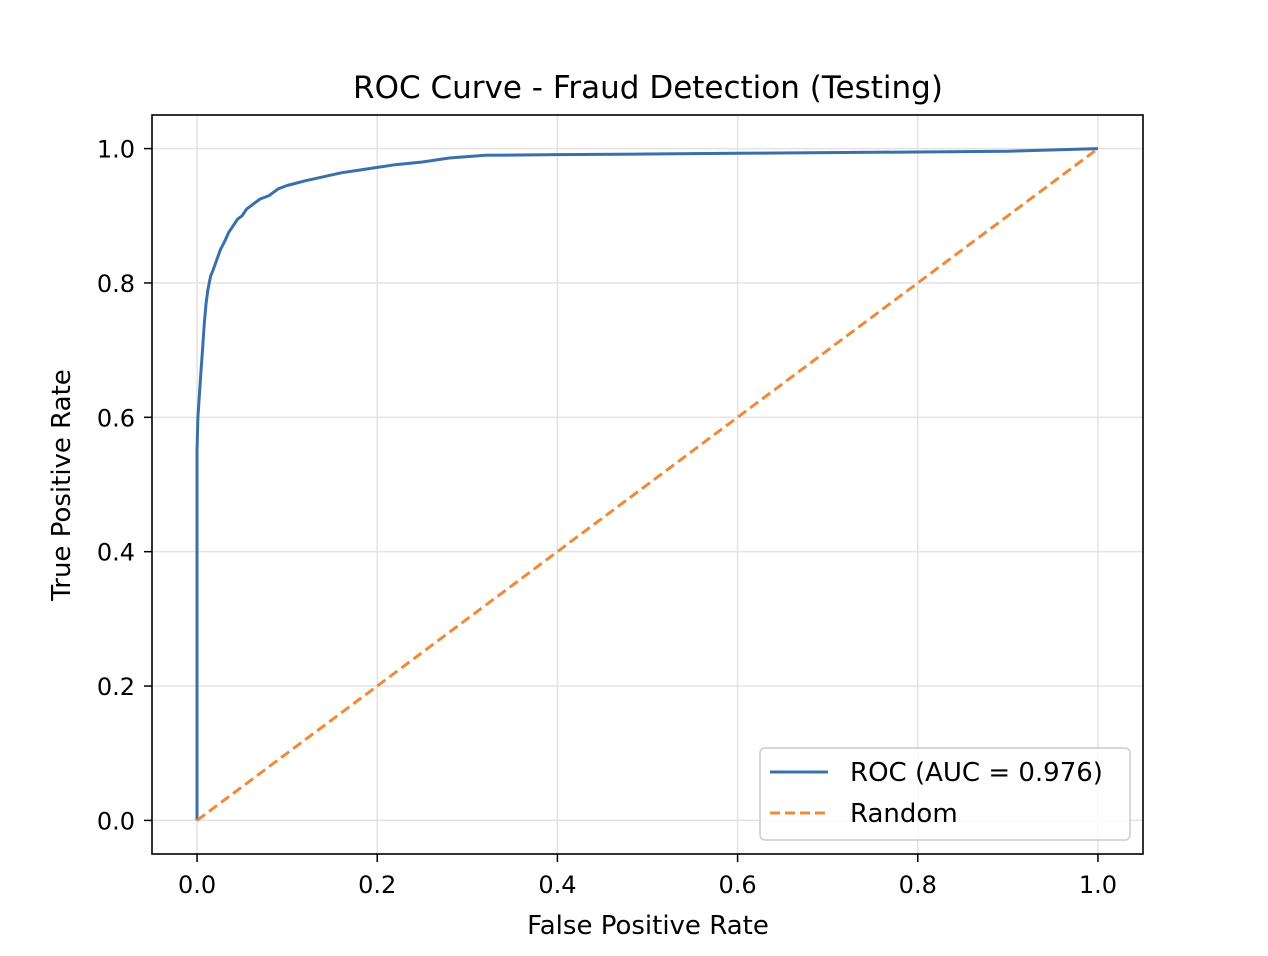 The image size is (1268, 956). What do you see at coordinates (648, 88) in the screenshot?
I see `chart-title: ROC Curve - Fraud Detection (Testing)` at bounding box center [648, 88].